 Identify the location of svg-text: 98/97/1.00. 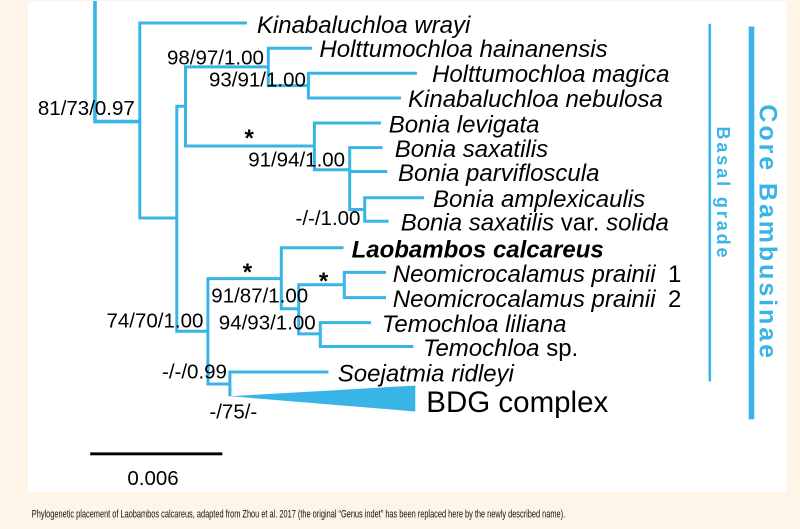
(215, 58).